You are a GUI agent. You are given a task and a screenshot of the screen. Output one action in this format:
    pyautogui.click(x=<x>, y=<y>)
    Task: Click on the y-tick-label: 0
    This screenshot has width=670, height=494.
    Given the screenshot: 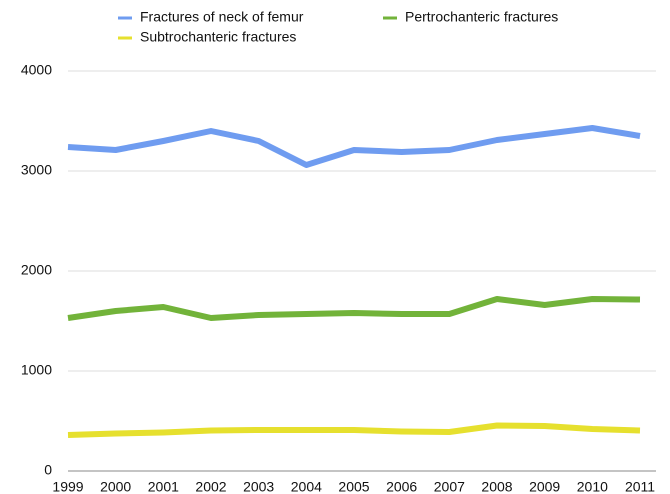 What is the action you would take?
    pyautogui.click(x=48, y=470)
    